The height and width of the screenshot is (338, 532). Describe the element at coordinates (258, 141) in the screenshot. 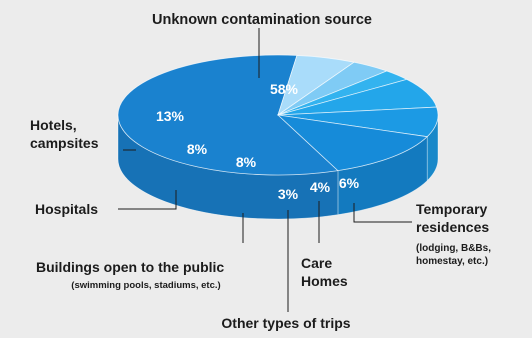

I see `value-labels: 58% 6% 4% 3% 8% 8% 13%` at that location.